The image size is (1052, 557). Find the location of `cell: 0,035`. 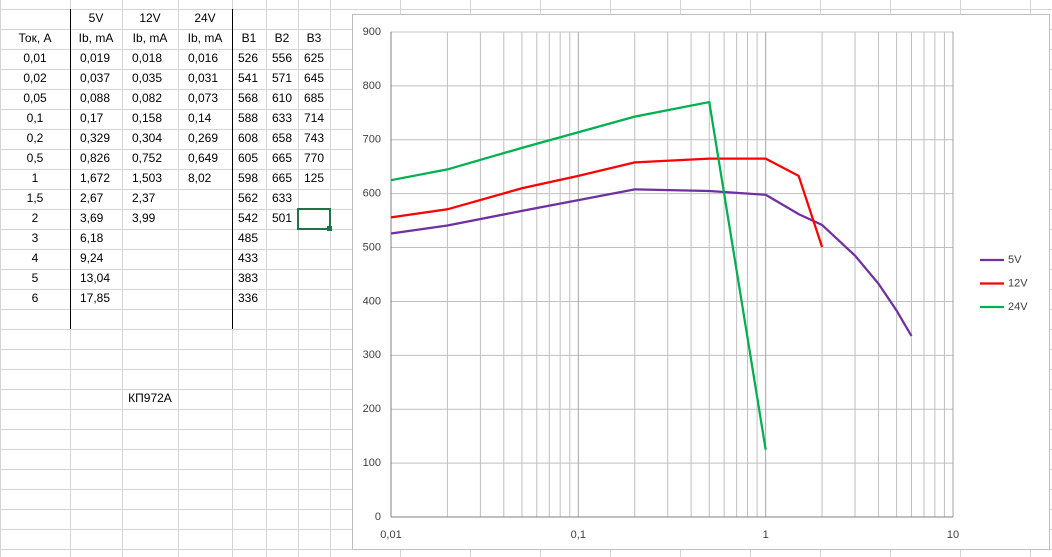

cell: 0,035 is located at coordinates (147, 78).